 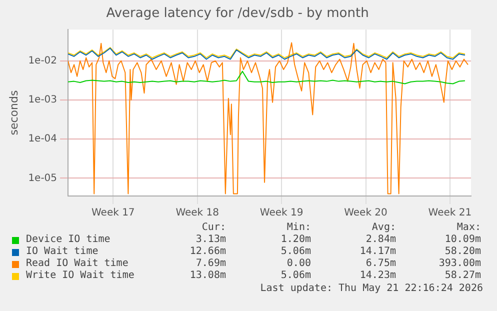 I want to click on legend-label: IO Wait time, so click(x=63, y=252).